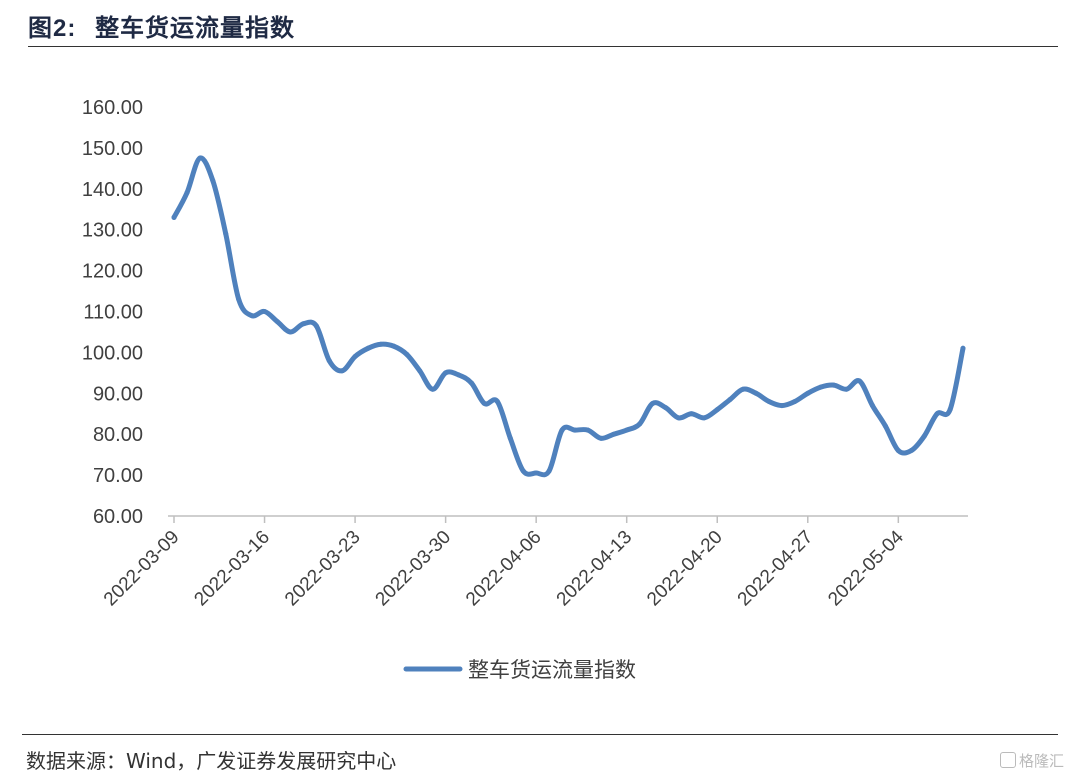  Describe the element at coordinates (40, 28) in the screenshot. I see `title-prefix: 图` at that location.